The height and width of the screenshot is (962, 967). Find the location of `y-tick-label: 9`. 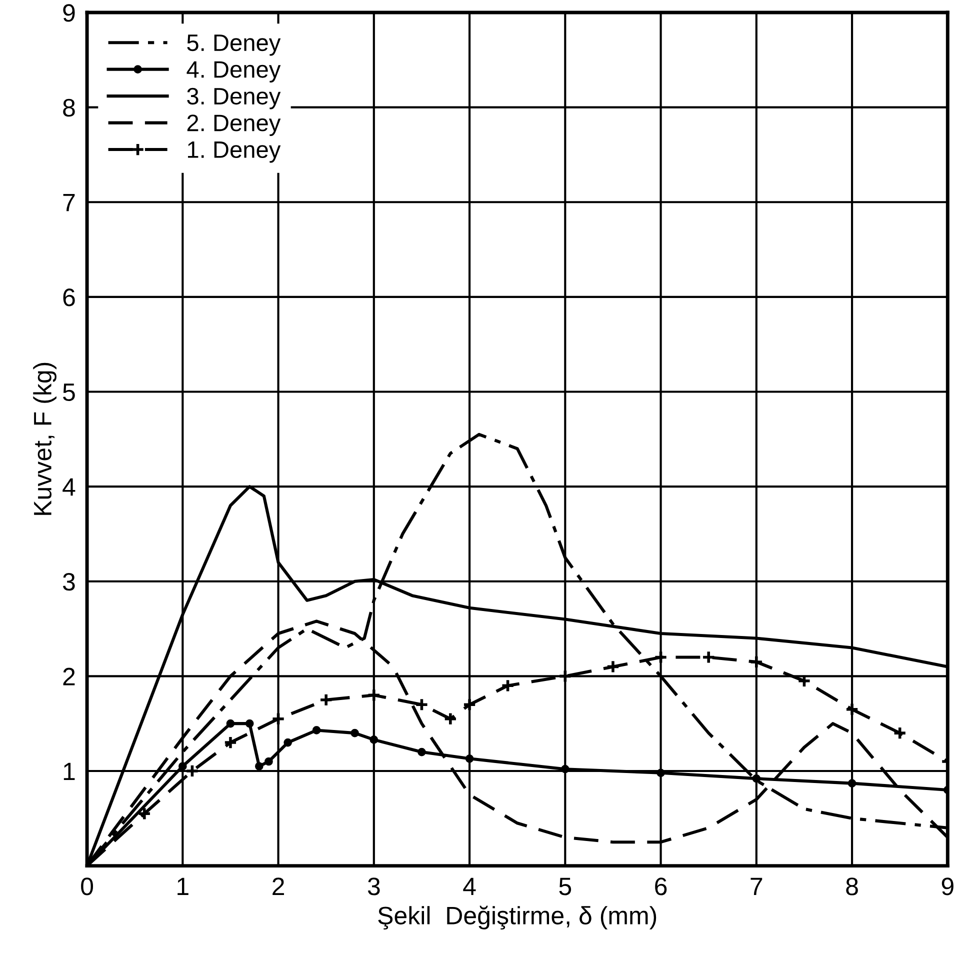

y-tick-label: 9 is located at coordinates (69, 13).